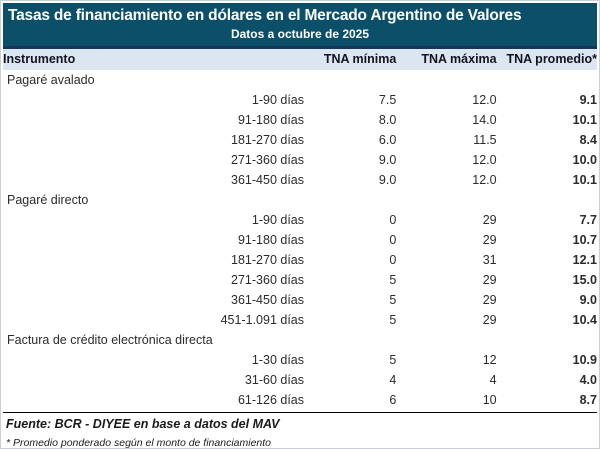  I want to click on section-row: Factura de crédito electrónica directa, so click(300, 340).